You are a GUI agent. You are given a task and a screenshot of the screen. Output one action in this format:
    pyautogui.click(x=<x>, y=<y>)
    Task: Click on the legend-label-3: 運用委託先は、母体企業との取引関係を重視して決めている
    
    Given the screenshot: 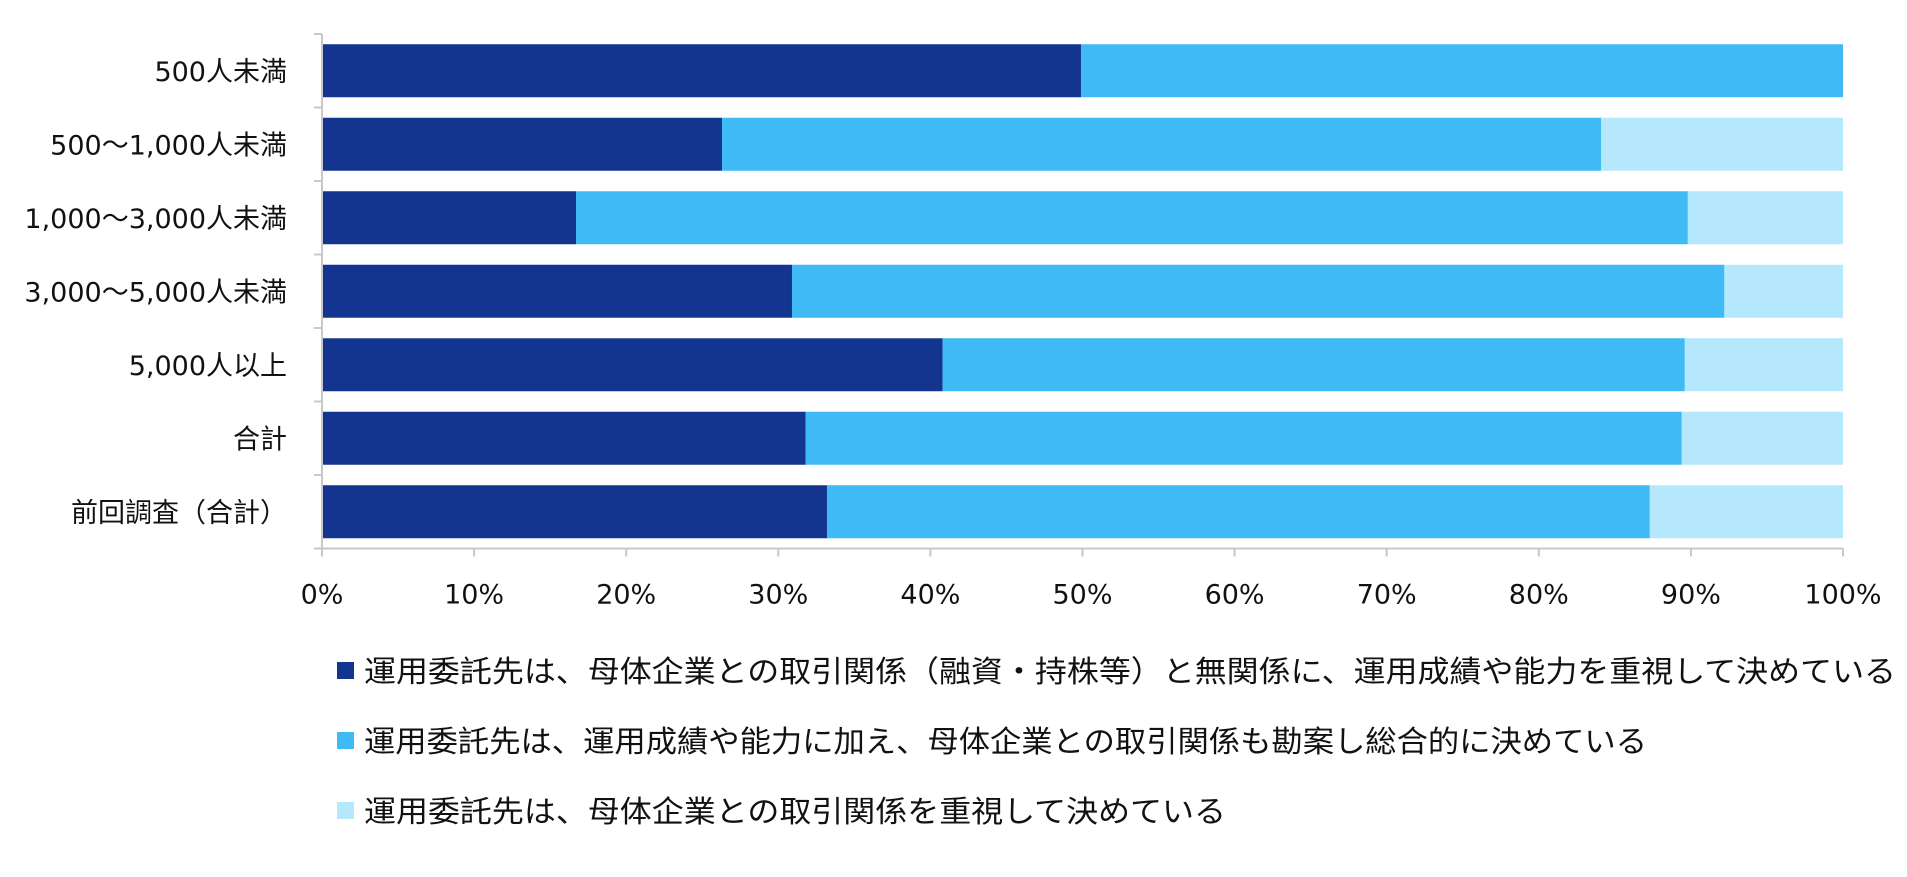 What is the action you would take?
    pyautogui.click(x=795, y=812)
    